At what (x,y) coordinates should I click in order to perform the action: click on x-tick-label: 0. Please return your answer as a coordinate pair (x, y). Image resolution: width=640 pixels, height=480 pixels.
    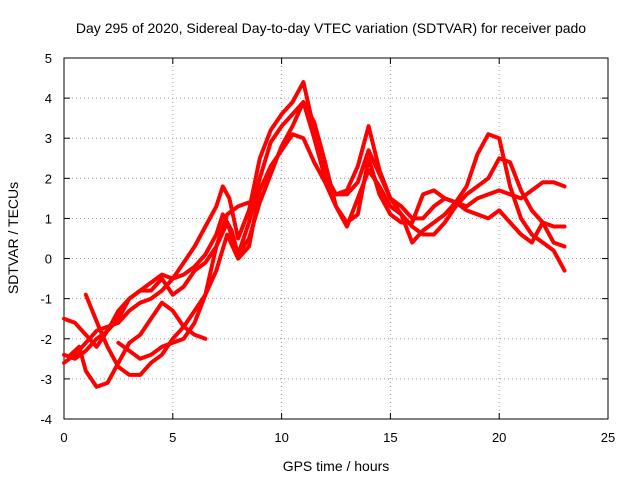
    Looking at the image, I should click on (63, 437).